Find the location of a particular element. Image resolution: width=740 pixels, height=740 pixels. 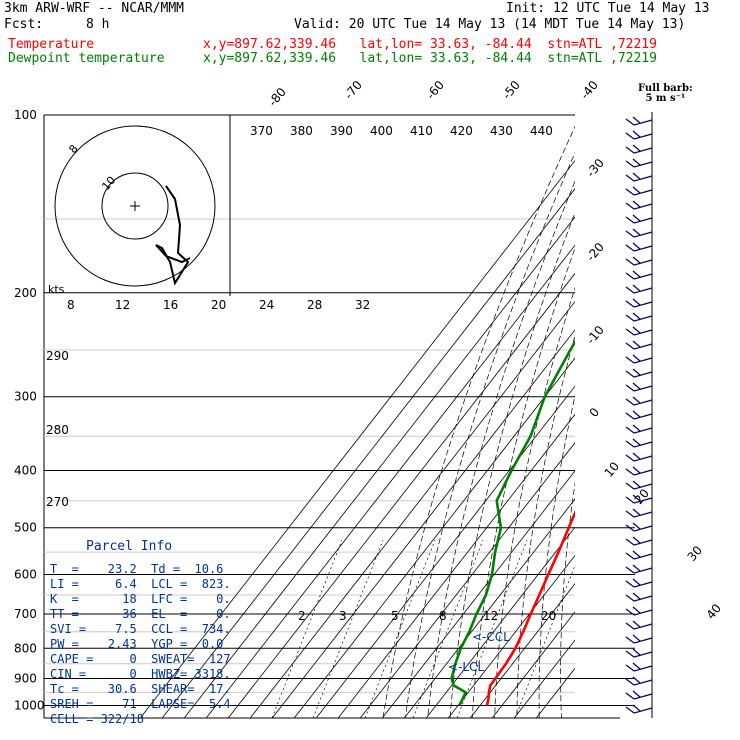

hodograph-trace is located at coordinates (173, 235).